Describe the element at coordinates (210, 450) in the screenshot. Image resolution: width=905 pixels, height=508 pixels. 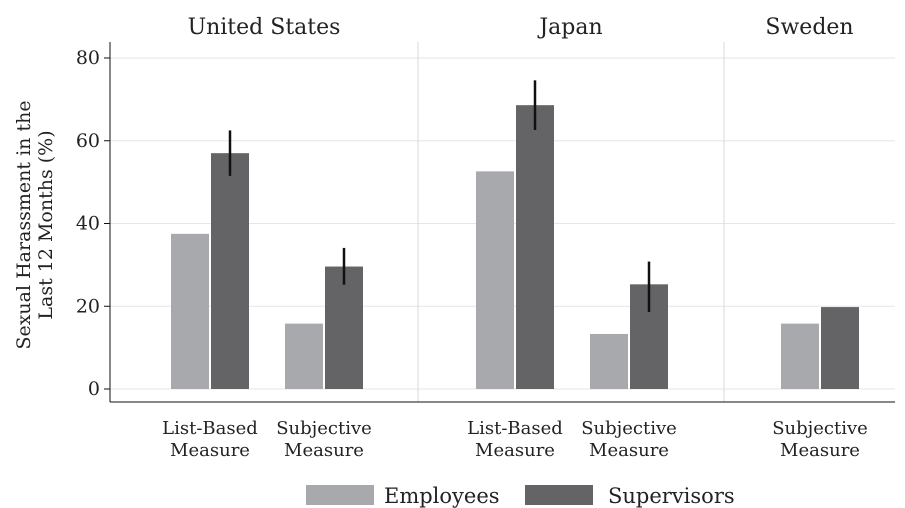
I see `category-label-0-0-line-1: Measure` at that location.